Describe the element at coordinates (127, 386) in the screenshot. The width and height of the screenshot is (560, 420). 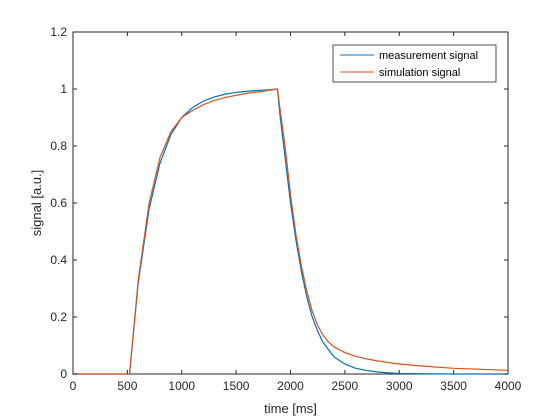
I see `x-tick-label: 500` at that location.